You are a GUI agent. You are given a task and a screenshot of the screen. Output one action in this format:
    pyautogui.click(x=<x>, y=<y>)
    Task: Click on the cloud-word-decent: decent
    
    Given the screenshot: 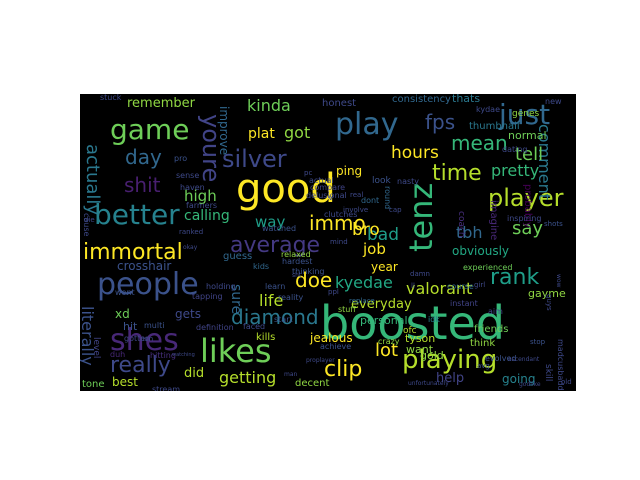 What is the action you would take?
    pyautogui.click(x=312, y=383)
    